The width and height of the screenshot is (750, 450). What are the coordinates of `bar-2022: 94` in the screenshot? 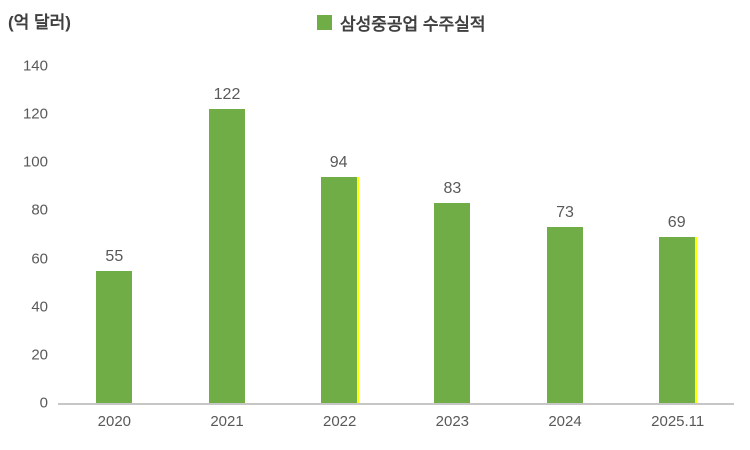 It's located at (339, 278).